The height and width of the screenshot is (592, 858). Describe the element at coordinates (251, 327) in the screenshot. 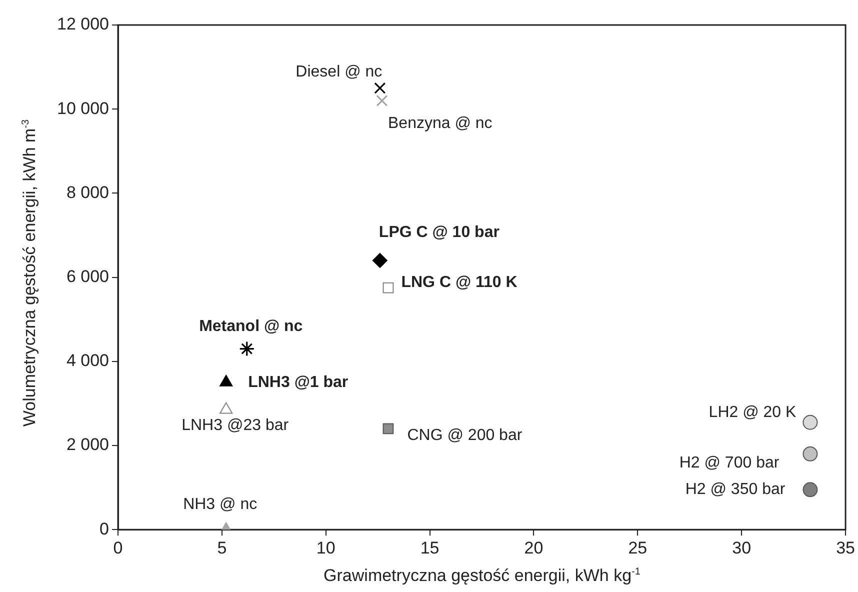

I see `series-label: Metanol @ nc` at that location.